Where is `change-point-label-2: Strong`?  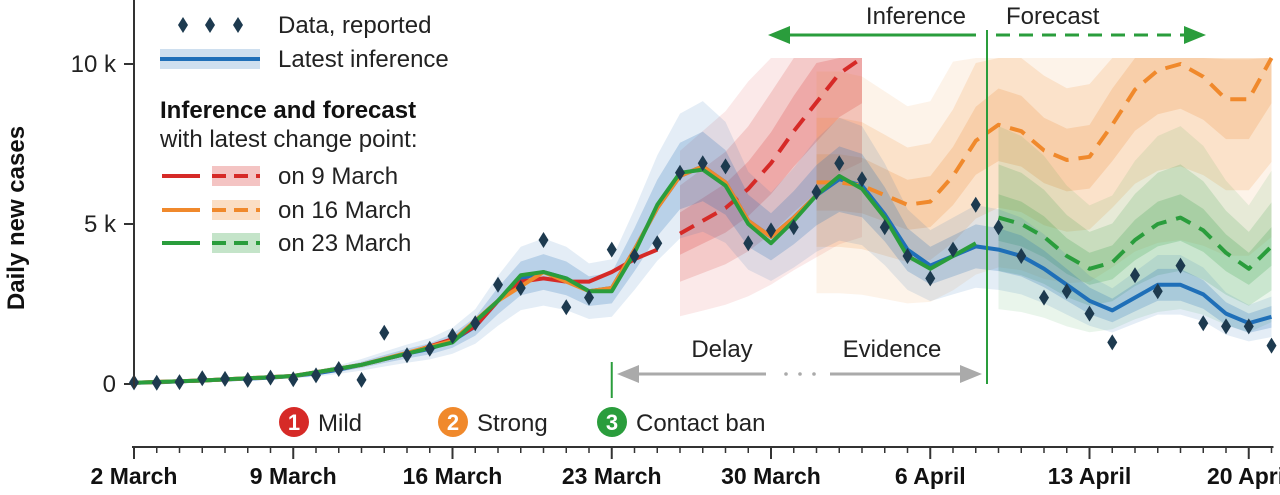
change-point-label-2: Strong is located at coordinates (512, 423).